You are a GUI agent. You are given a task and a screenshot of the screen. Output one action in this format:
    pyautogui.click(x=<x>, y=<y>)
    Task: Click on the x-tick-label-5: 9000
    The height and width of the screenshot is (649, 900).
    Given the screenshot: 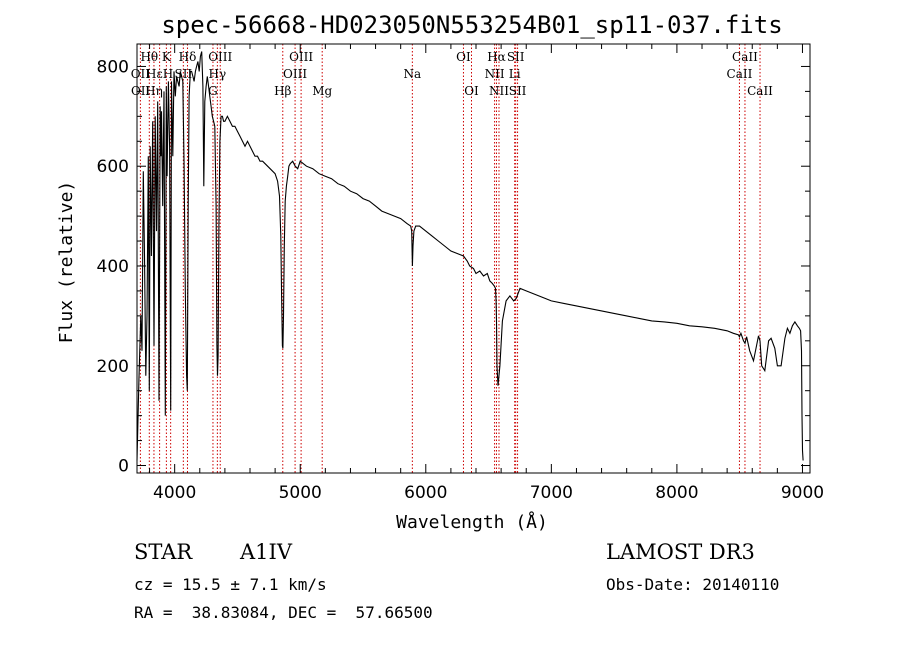 What is the action you would take?
    pyautogui.click(x=802, y=493)
    